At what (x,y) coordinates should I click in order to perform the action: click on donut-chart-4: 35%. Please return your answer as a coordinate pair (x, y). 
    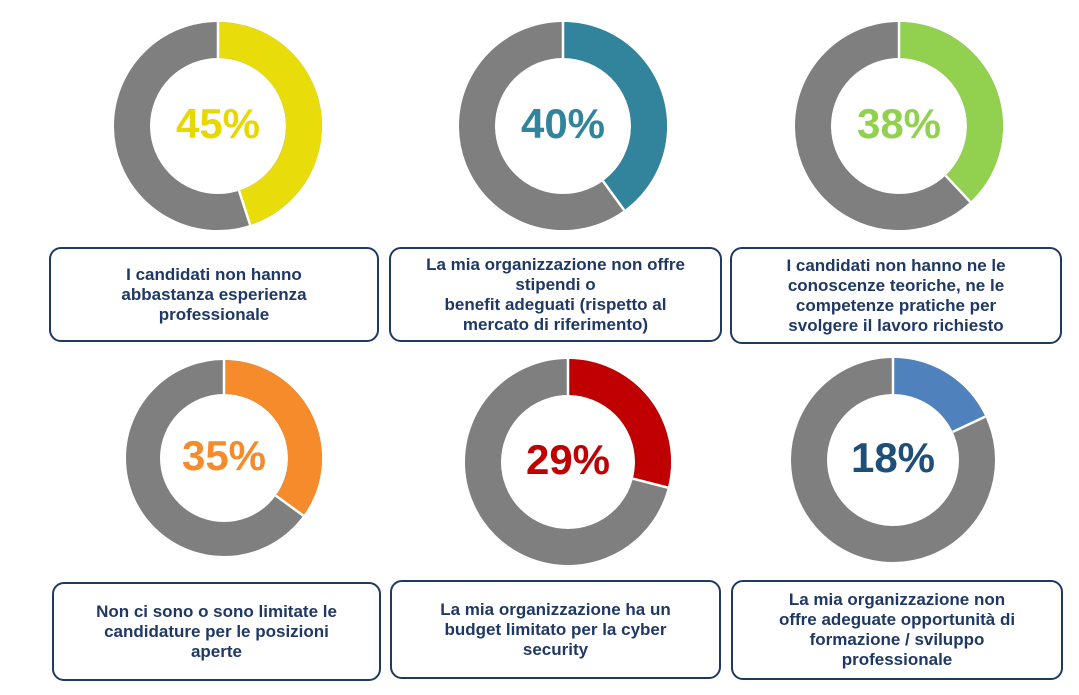
    Looking at the image, I should click on (224, 458).